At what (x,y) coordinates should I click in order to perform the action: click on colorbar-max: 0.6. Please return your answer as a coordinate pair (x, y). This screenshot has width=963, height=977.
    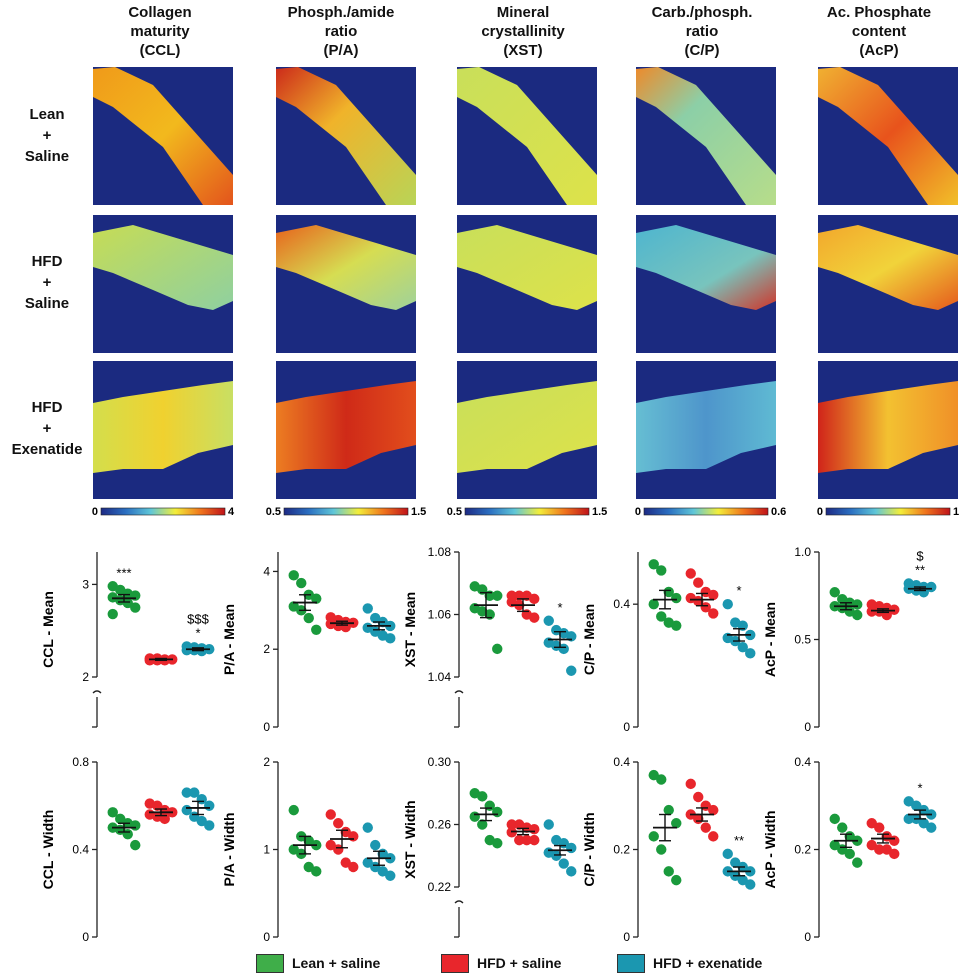
    Looking at the image, I should click on (778, 512).